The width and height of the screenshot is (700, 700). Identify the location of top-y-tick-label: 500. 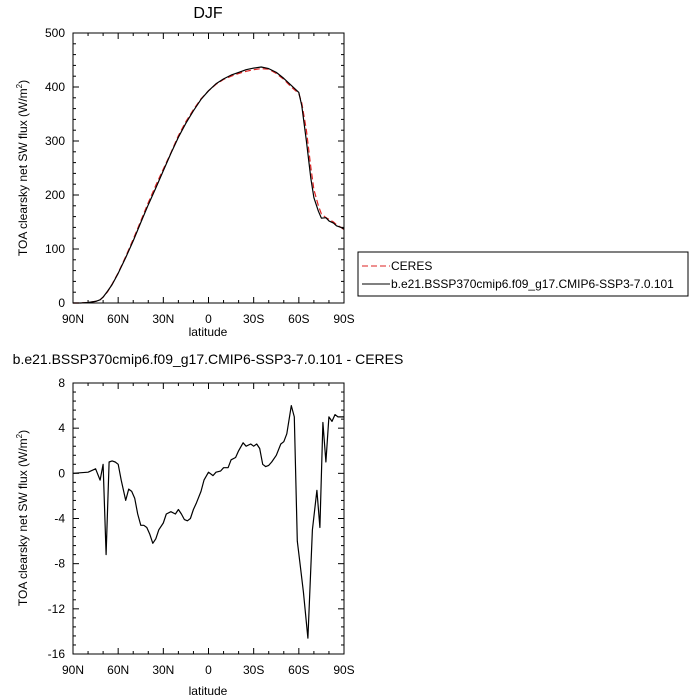
(55, 33).